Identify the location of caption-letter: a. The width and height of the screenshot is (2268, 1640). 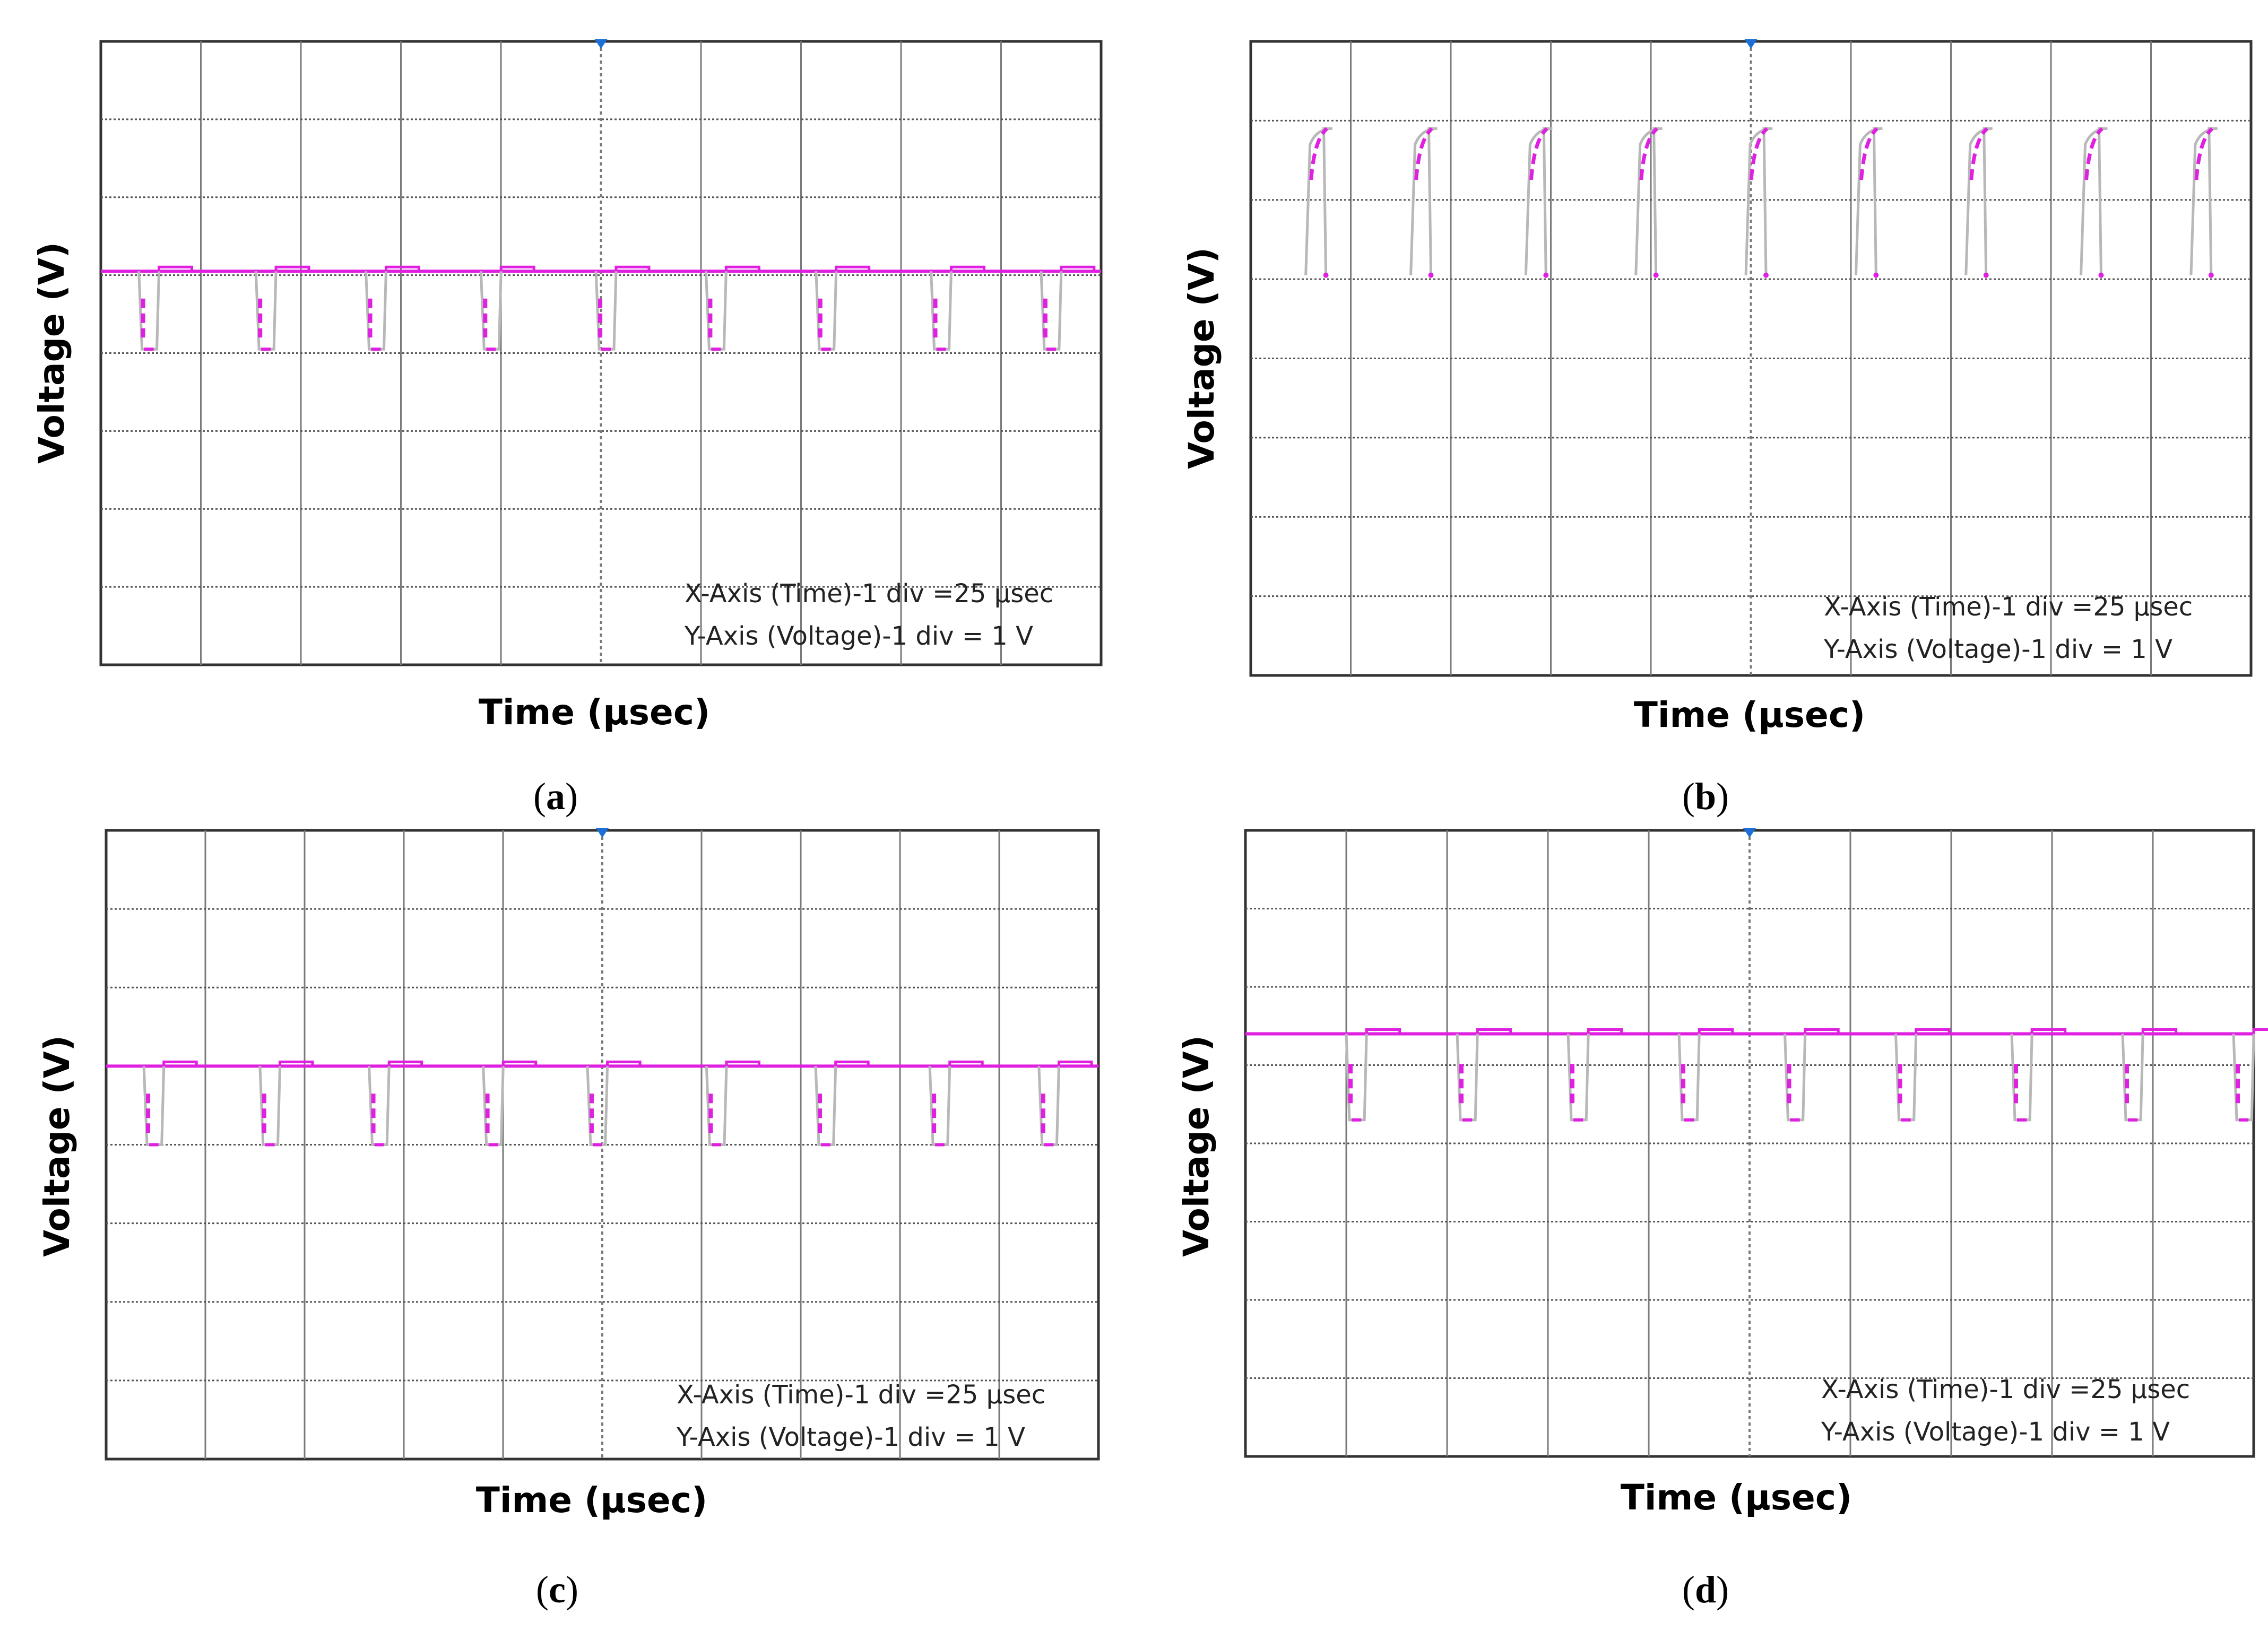
(555, 797).